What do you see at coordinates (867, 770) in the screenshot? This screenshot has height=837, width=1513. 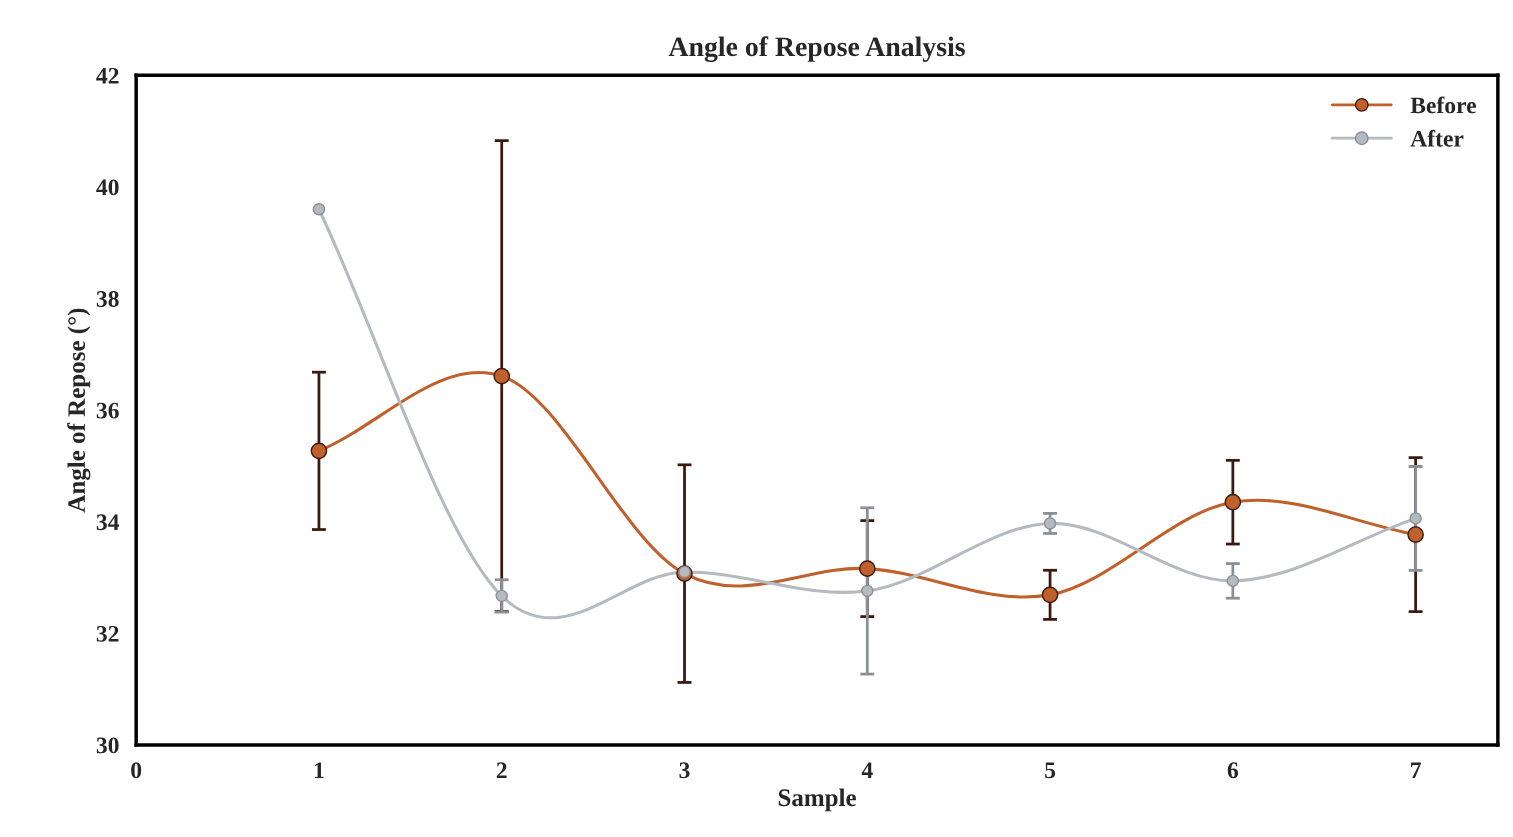 I see `x-tick-label: 4` at bounding box center [867, 770].